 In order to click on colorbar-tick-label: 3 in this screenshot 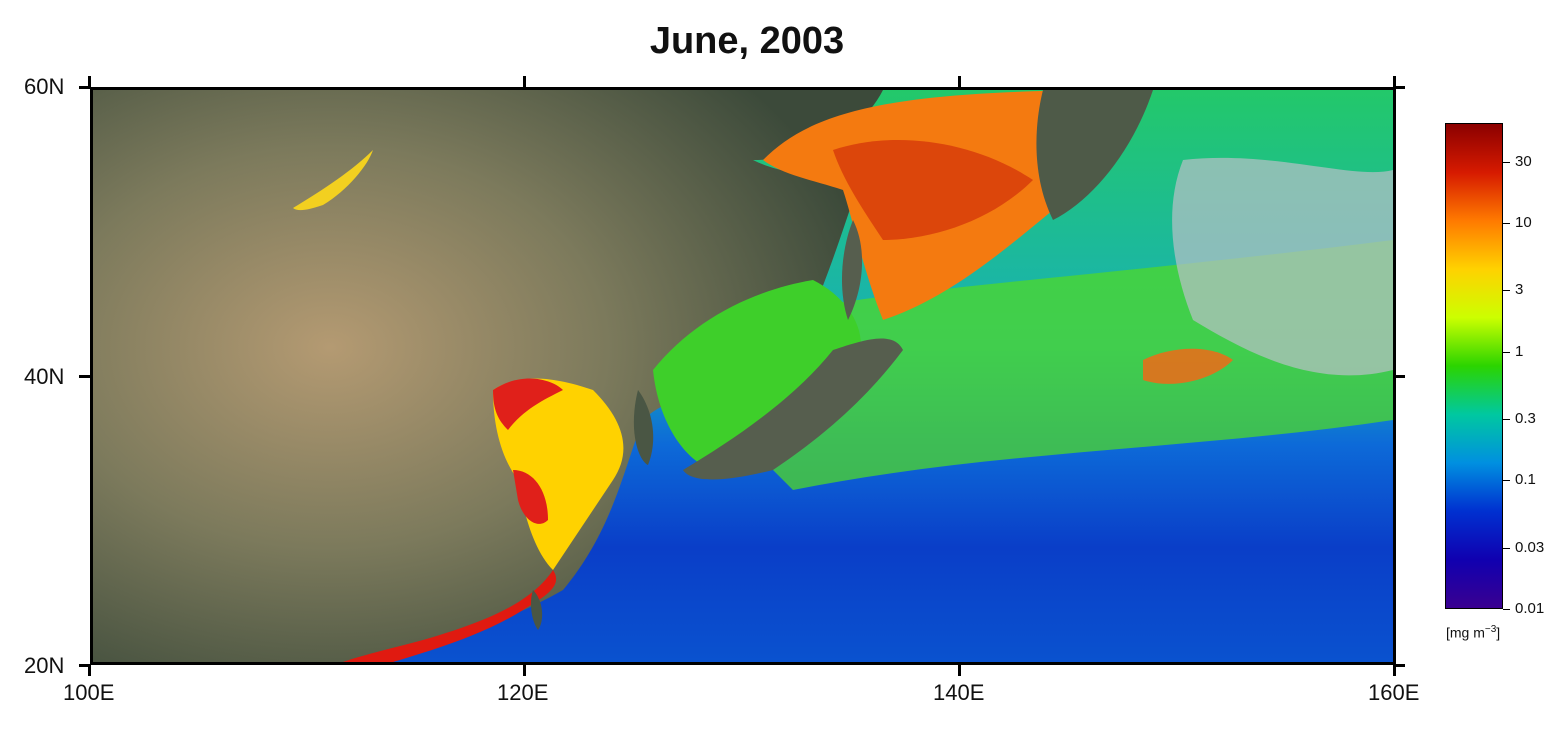, I will do `click(1519, 289)`.